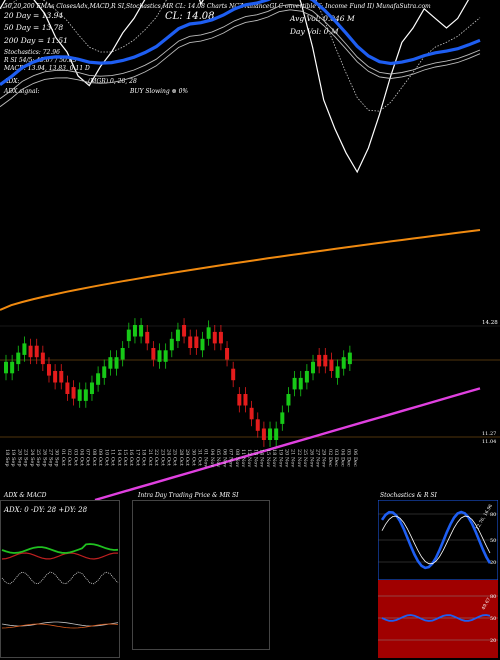  I want to click on x-axis-date-label: 10 Oct, so click(106, 457).